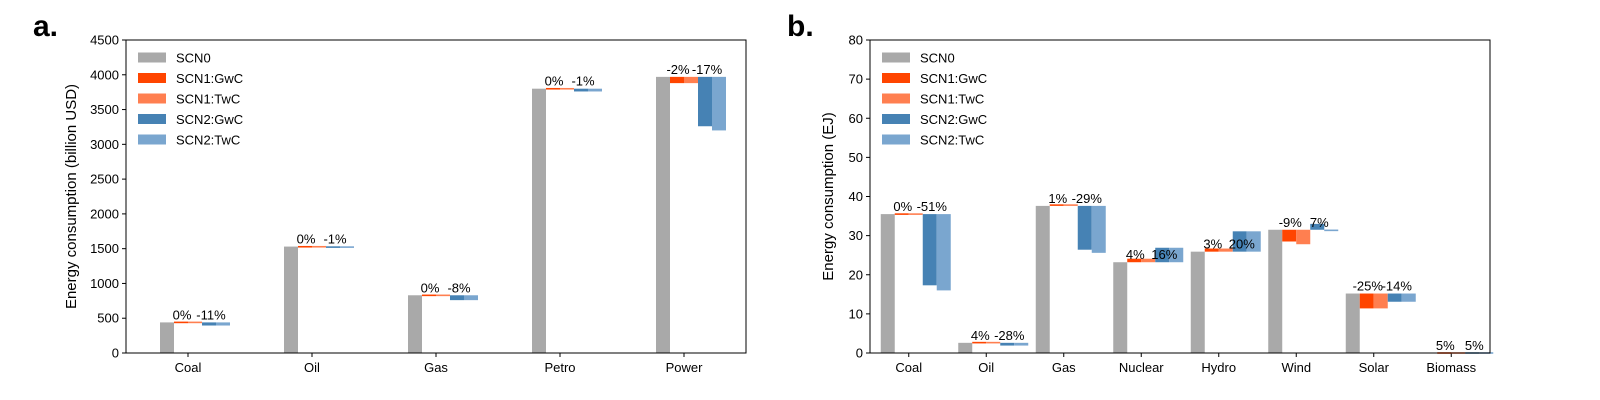  Describe the element at coordinates (45, 26) in the screenshot. I see `panel-label: a.` at that location.